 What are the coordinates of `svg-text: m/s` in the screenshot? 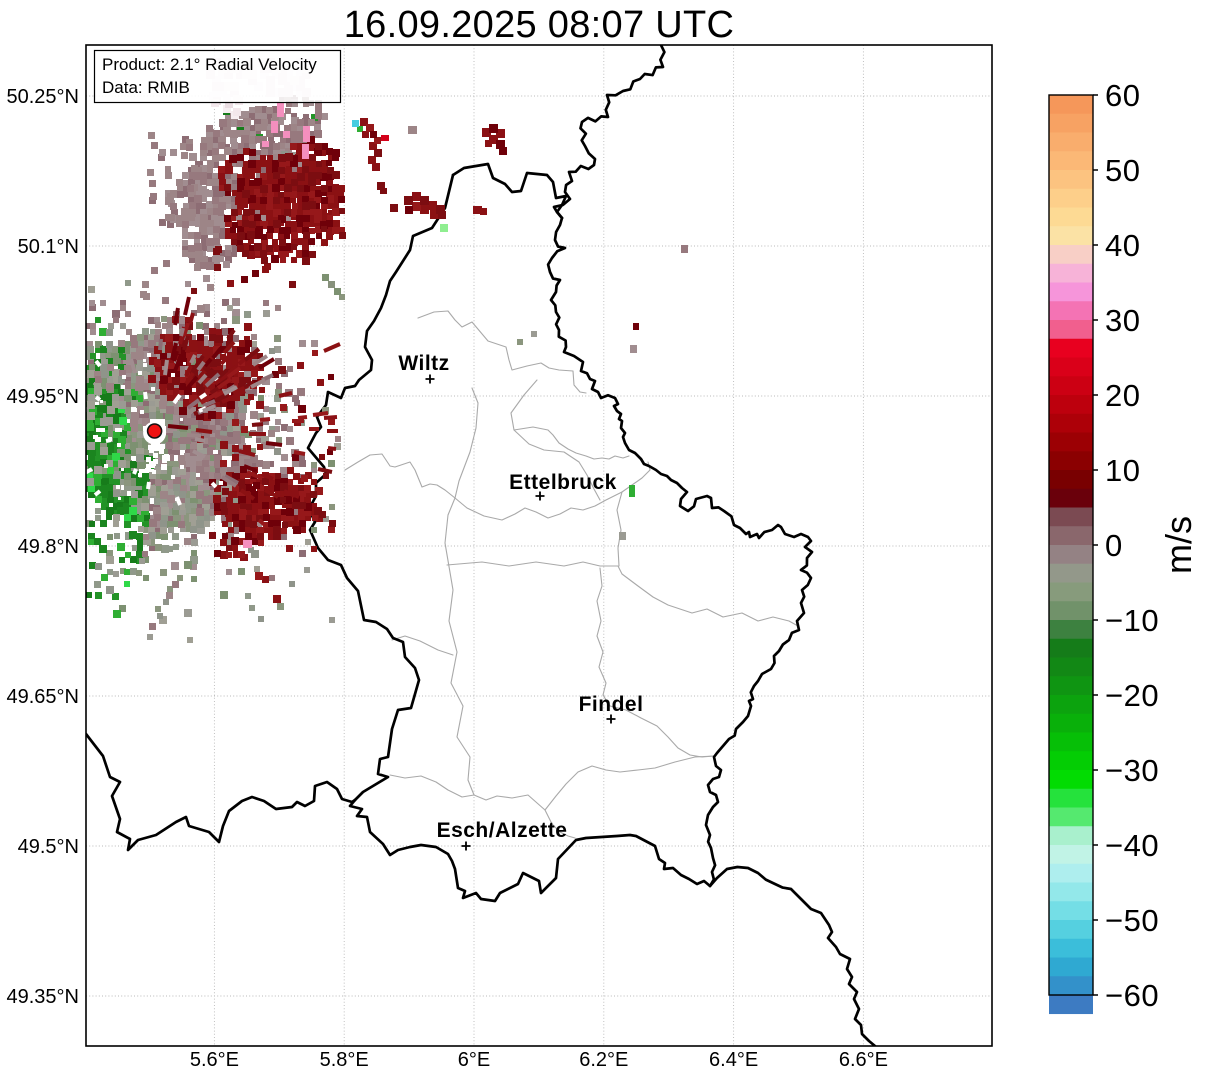 It's located at (1178, 545).